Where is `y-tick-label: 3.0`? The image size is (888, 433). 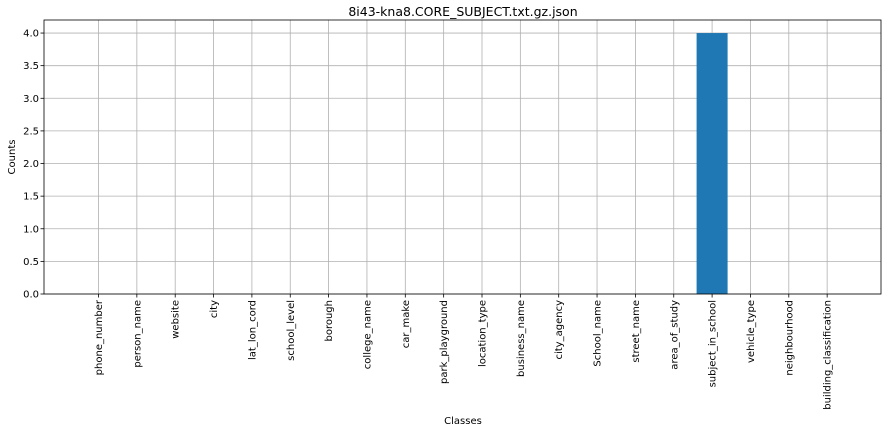 y-tick-label: 3.0 is located at coordinates (31, 99).